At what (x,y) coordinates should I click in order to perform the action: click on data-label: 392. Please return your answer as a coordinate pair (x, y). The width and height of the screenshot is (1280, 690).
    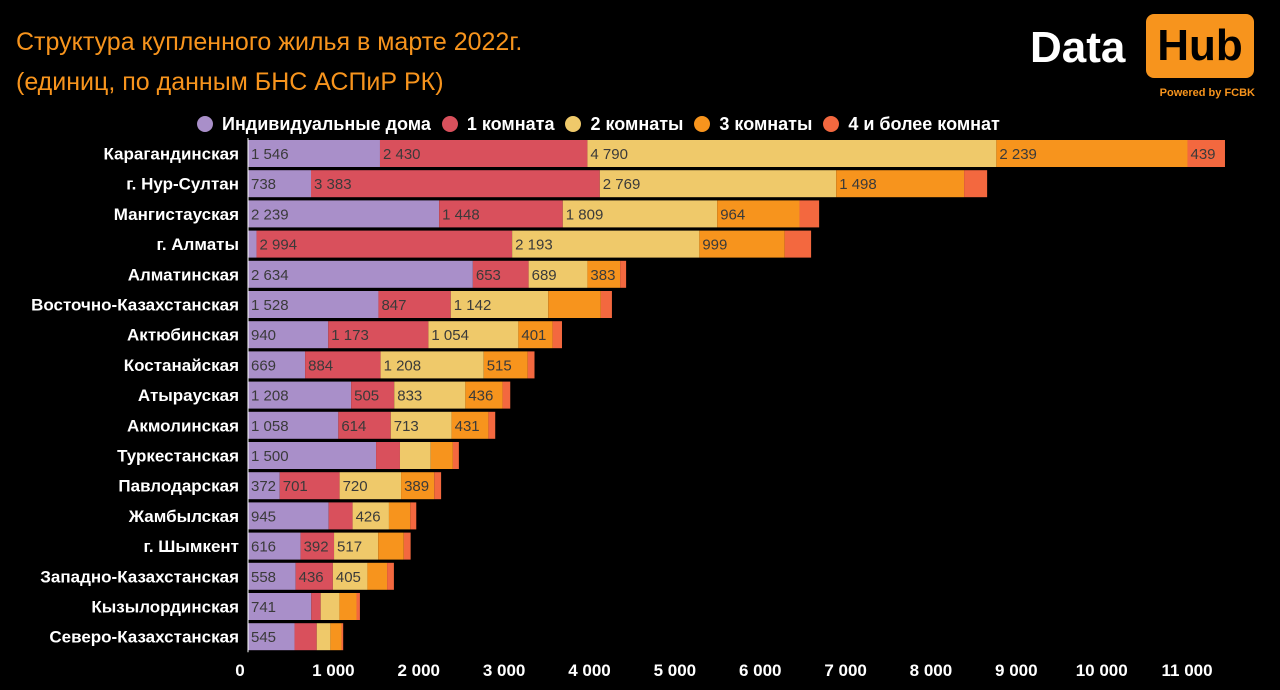
    Looking at the image, I should click on (316, 547).